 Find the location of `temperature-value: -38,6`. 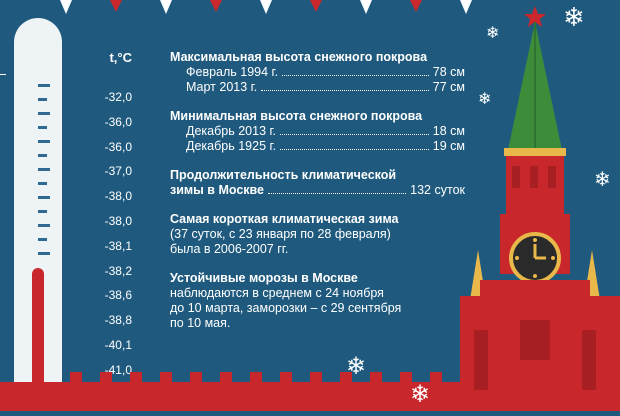

temperature-value: -38,6 is located at coordinates (118, 295).